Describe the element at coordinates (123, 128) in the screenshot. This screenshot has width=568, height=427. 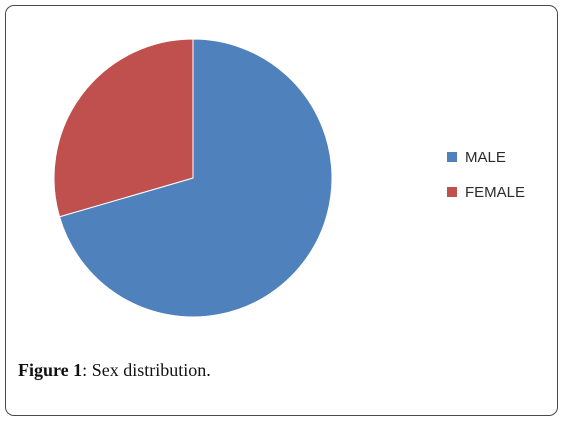
I see `pie-slice-female` at that location.